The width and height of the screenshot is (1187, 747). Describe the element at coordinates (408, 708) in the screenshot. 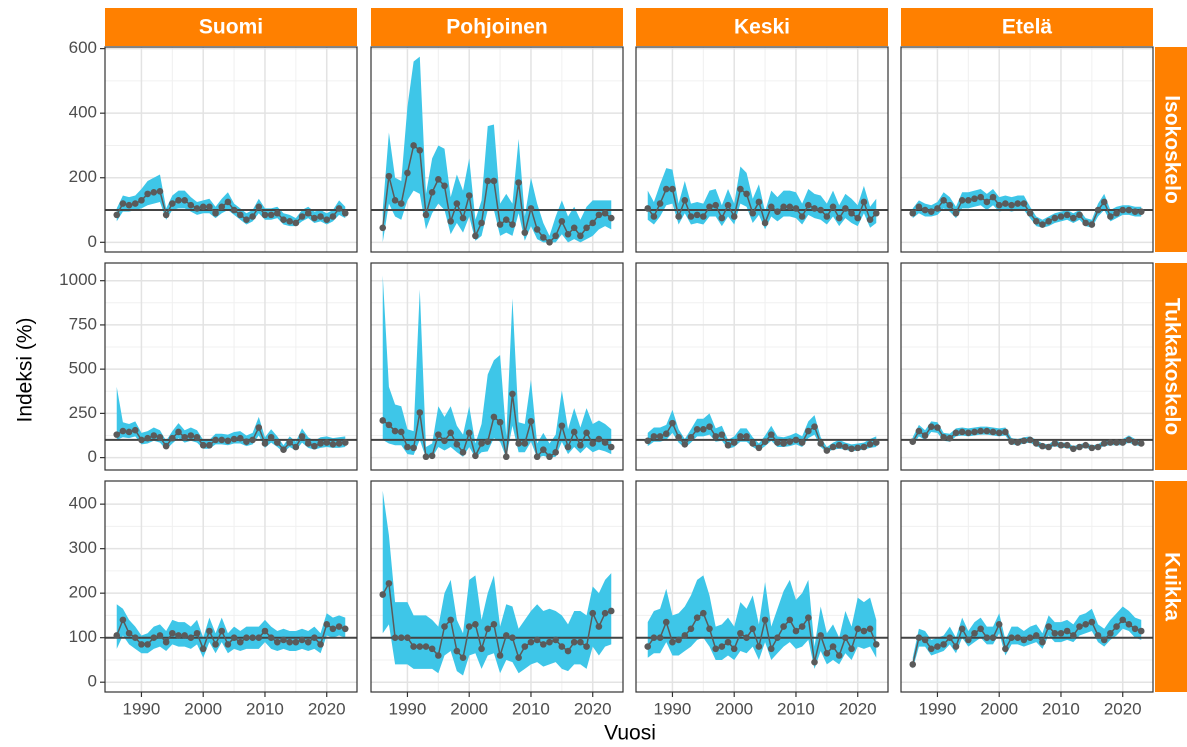

I see `x-tick-label: 1990` at that location.